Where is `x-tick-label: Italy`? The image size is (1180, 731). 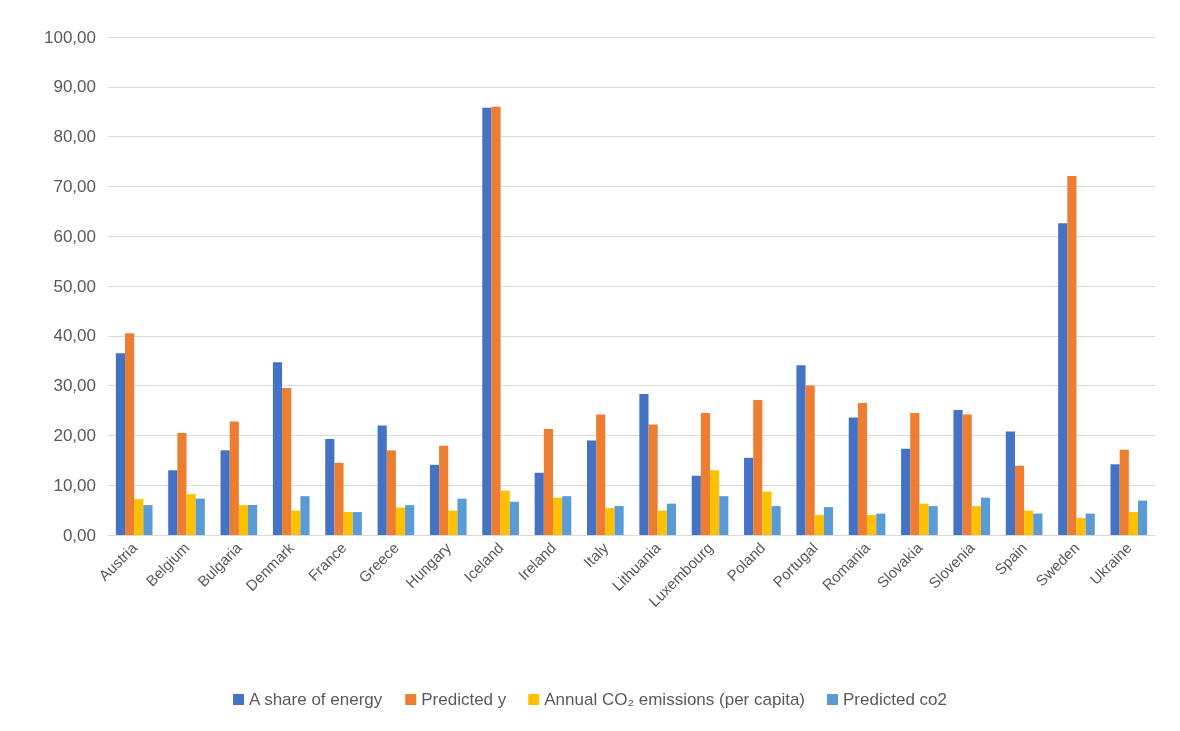 x-tick-label: Italy is located at coordinates (595, 554).